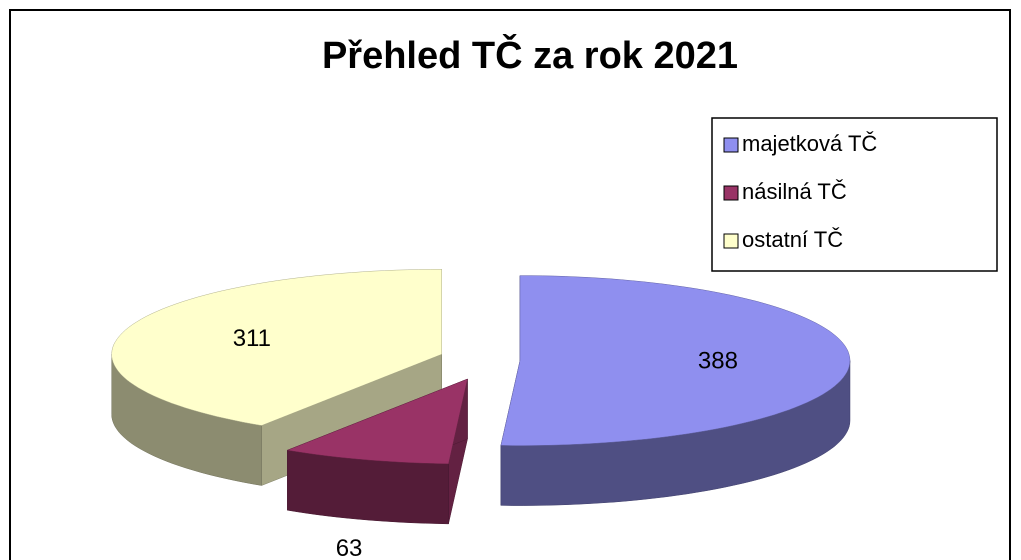  What do you see at coordinates (718, 360) in the screenshot?
I see `data-label: 388` at bounding box center [718, 360].